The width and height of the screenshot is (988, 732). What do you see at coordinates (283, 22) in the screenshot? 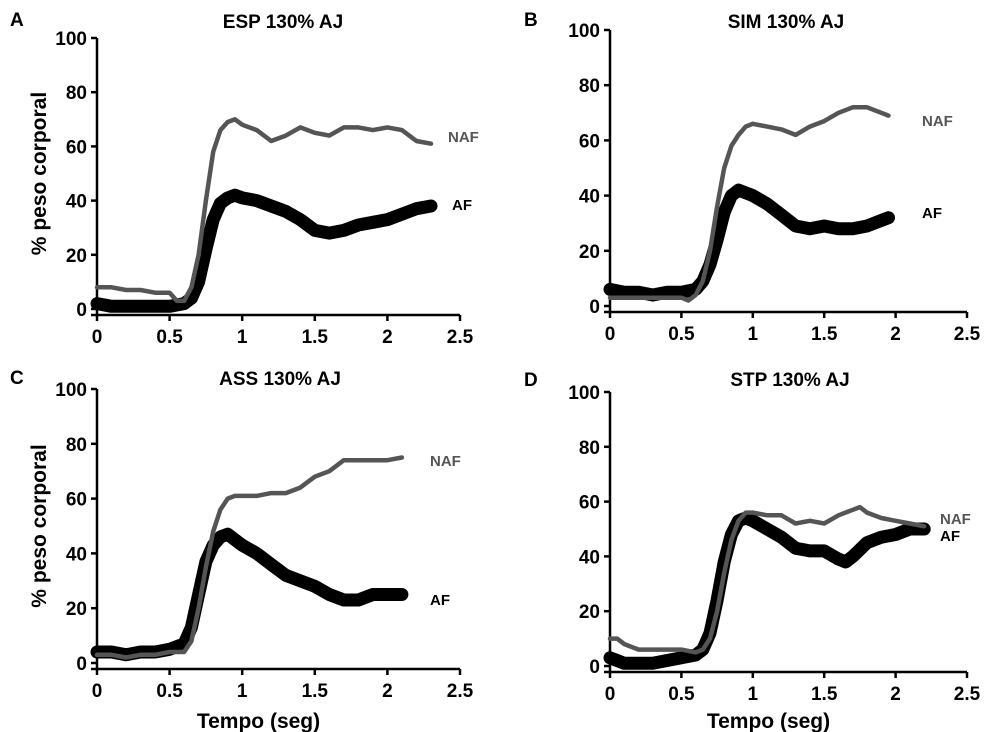
I see `panel-title: ESP 130% AJ` at bounding box center [283, 22].